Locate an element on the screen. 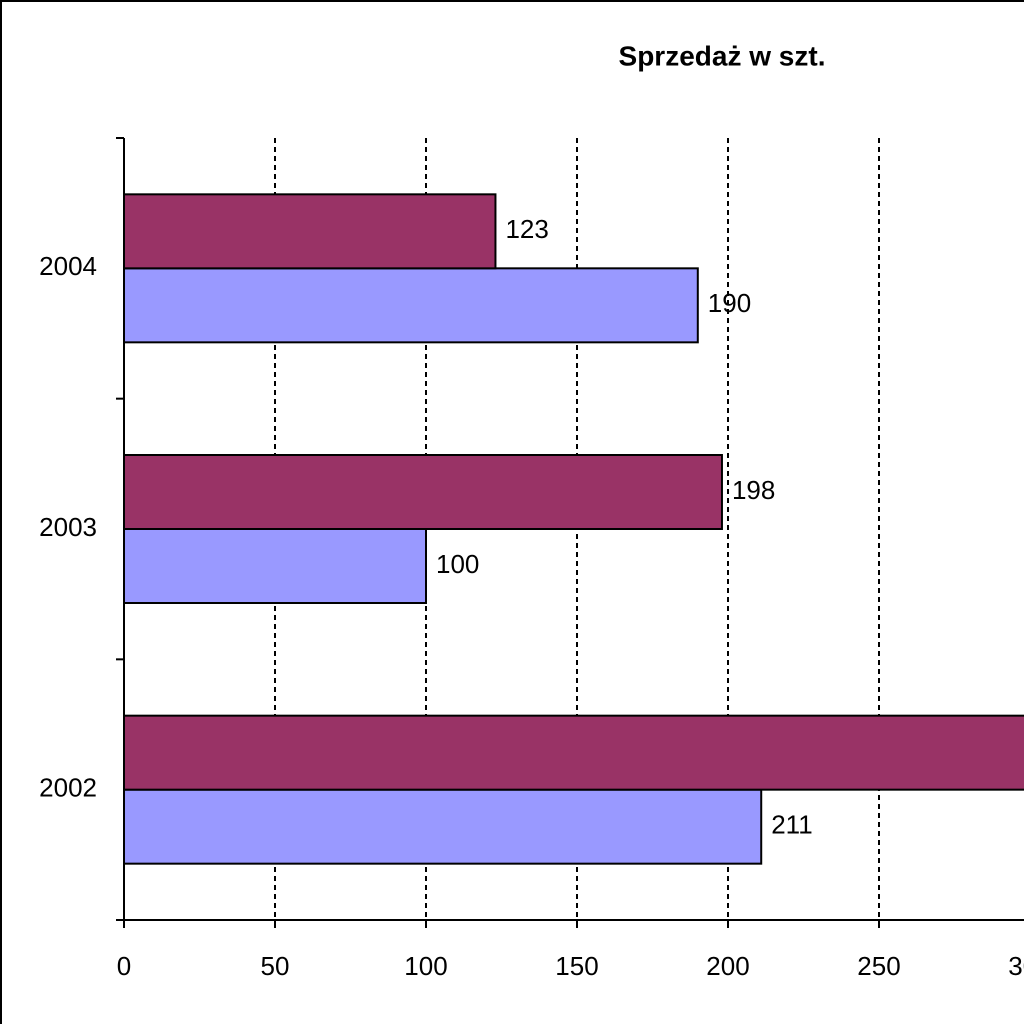 This screenshot has width=1024, height=1024. x-tick-label: 300 is located at coordinates (1016, 966).